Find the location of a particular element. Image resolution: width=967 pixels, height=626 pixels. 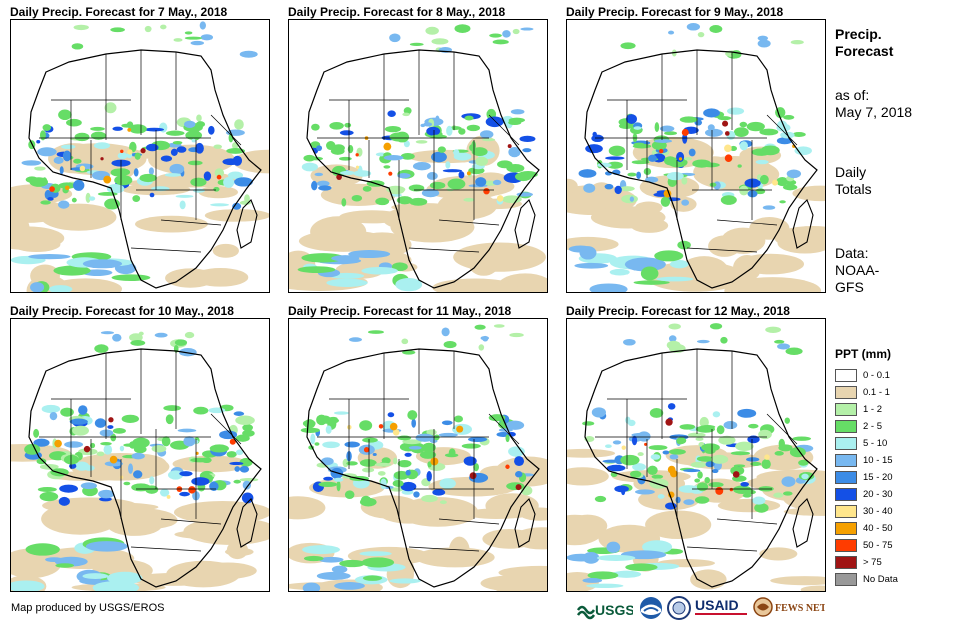

legend-swatch is located at coordinates (846, 392).